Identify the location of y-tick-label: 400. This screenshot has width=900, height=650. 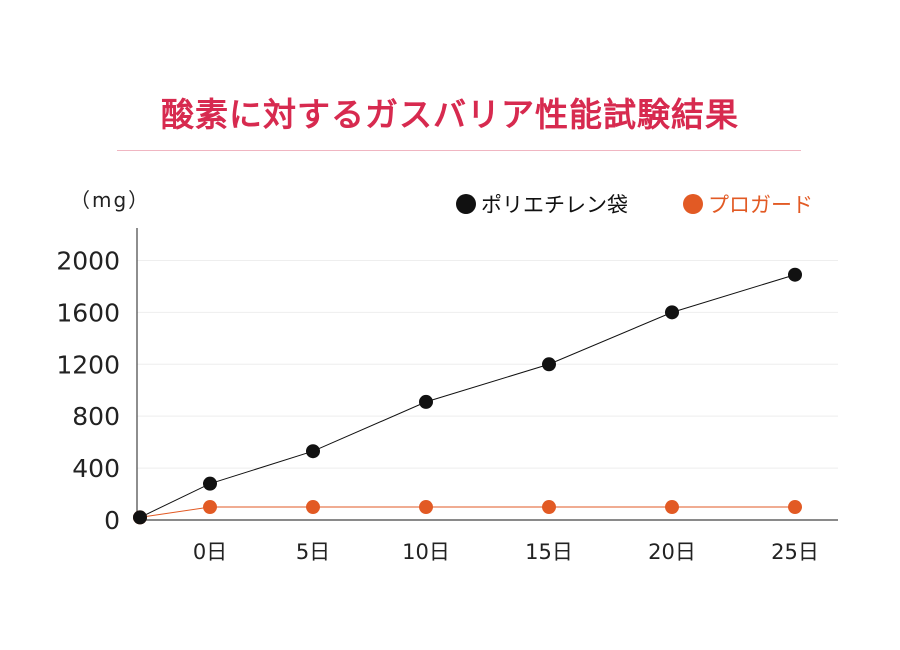
(96, 468).